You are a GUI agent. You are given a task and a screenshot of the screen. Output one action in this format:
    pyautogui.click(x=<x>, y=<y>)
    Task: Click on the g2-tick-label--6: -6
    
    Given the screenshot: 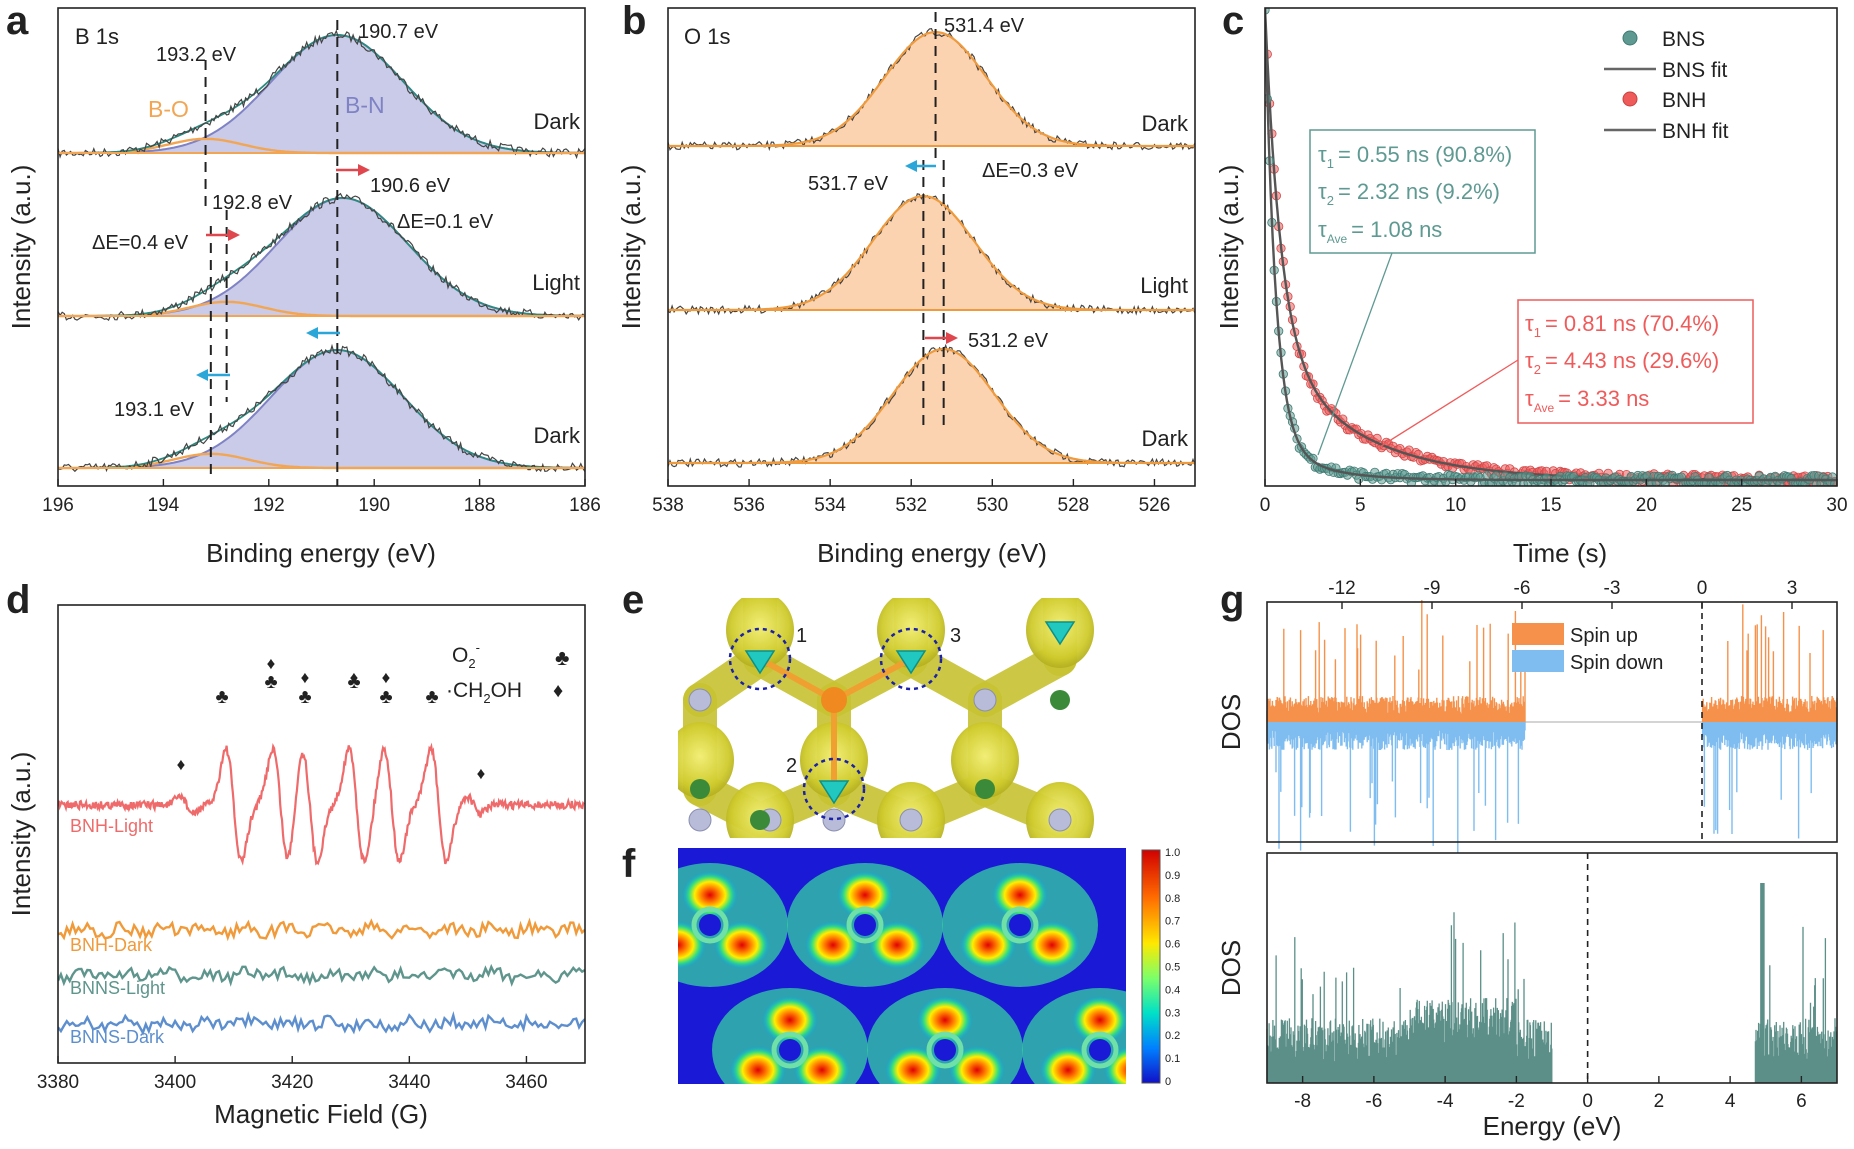 What is the action you would take?
    pyautogui.click(x=1373, y=1101)
    